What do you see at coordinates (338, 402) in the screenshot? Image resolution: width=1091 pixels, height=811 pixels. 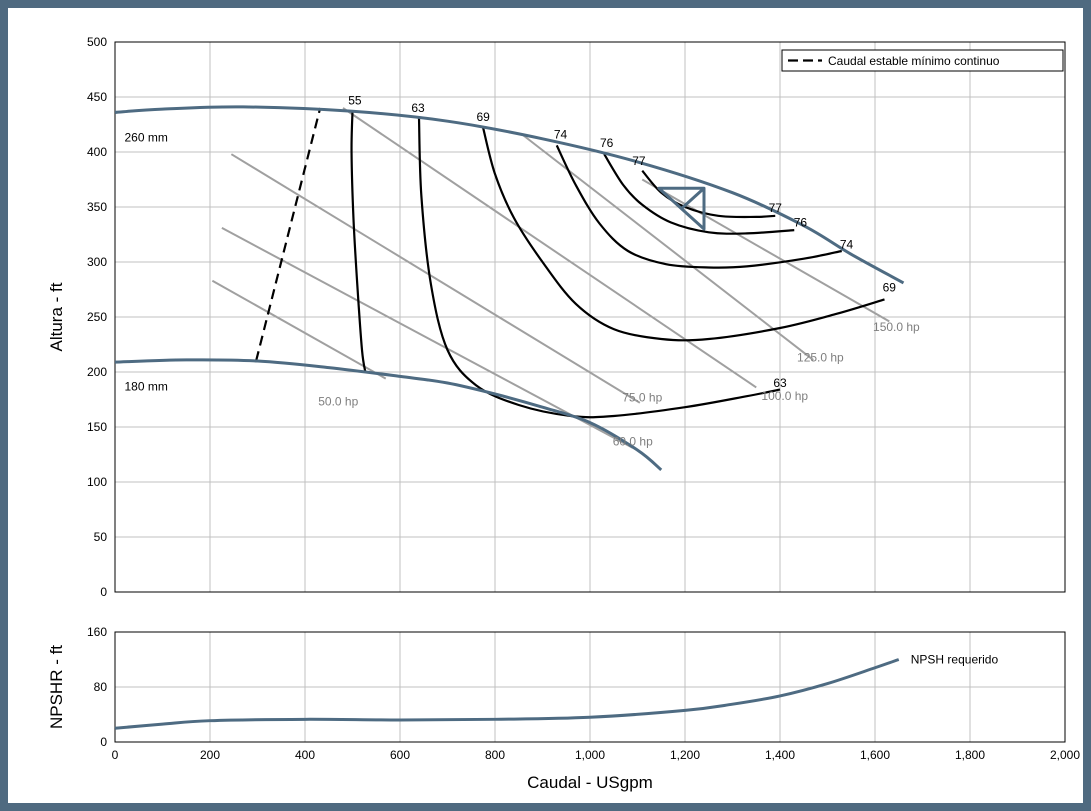 I see `power-label: 50.0 hp` at bounding box center [338, 402].